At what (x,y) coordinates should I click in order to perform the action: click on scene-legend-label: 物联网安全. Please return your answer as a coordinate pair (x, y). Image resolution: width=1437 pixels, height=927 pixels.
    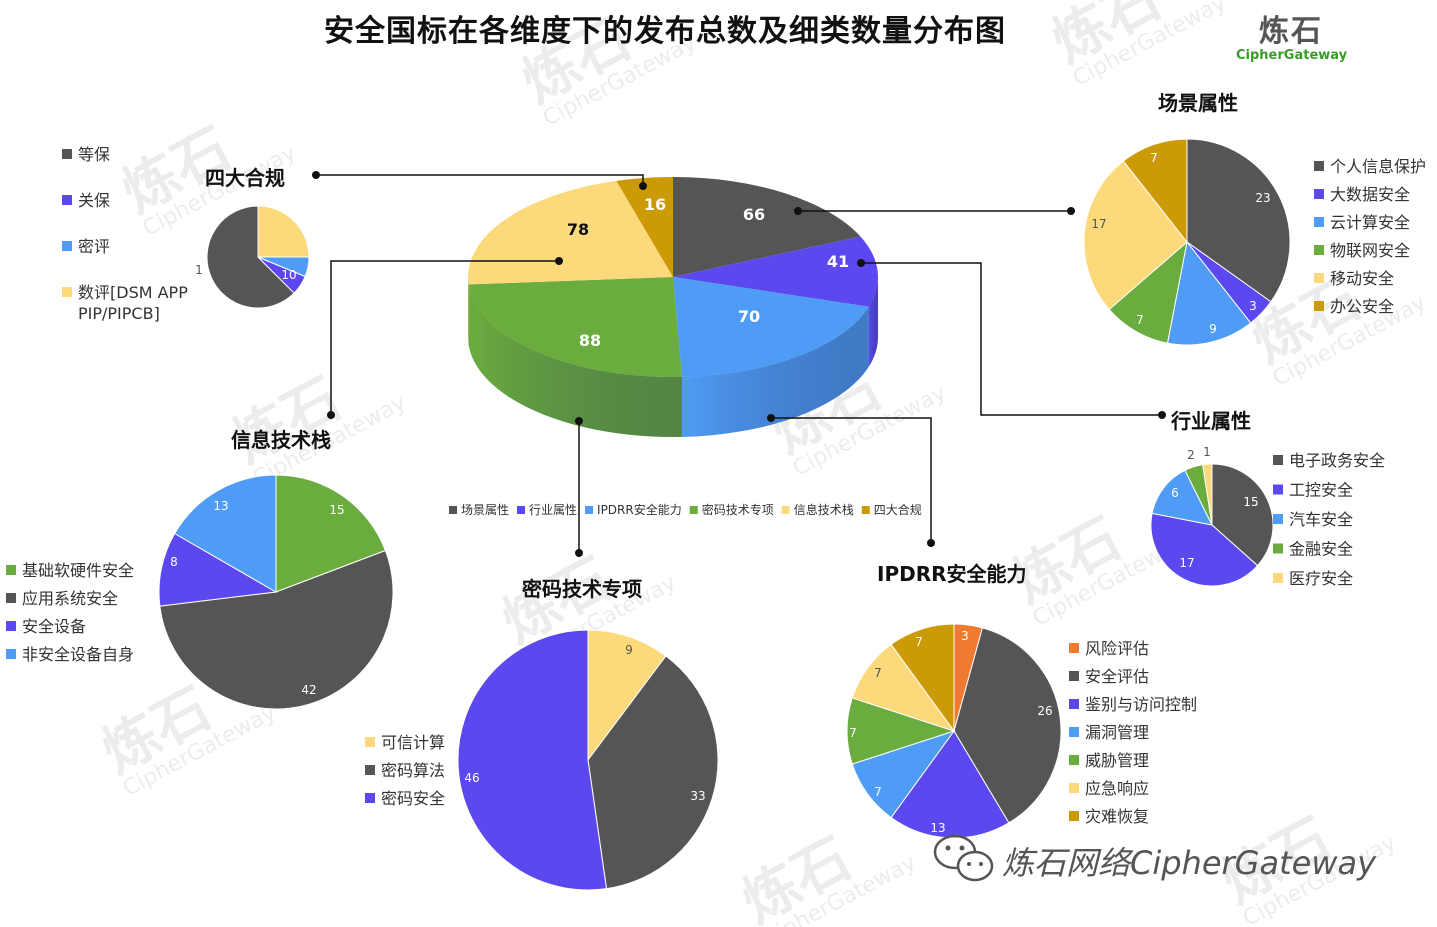
    Looking at the image, I should click on (1370, 250).